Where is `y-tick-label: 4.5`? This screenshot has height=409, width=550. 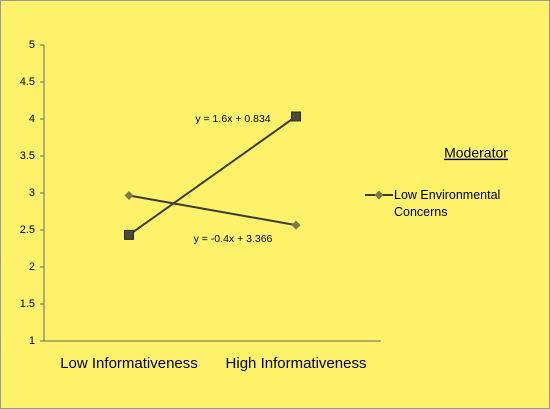 y-tick-label: 4.5 is located at coordinates (27, 82).